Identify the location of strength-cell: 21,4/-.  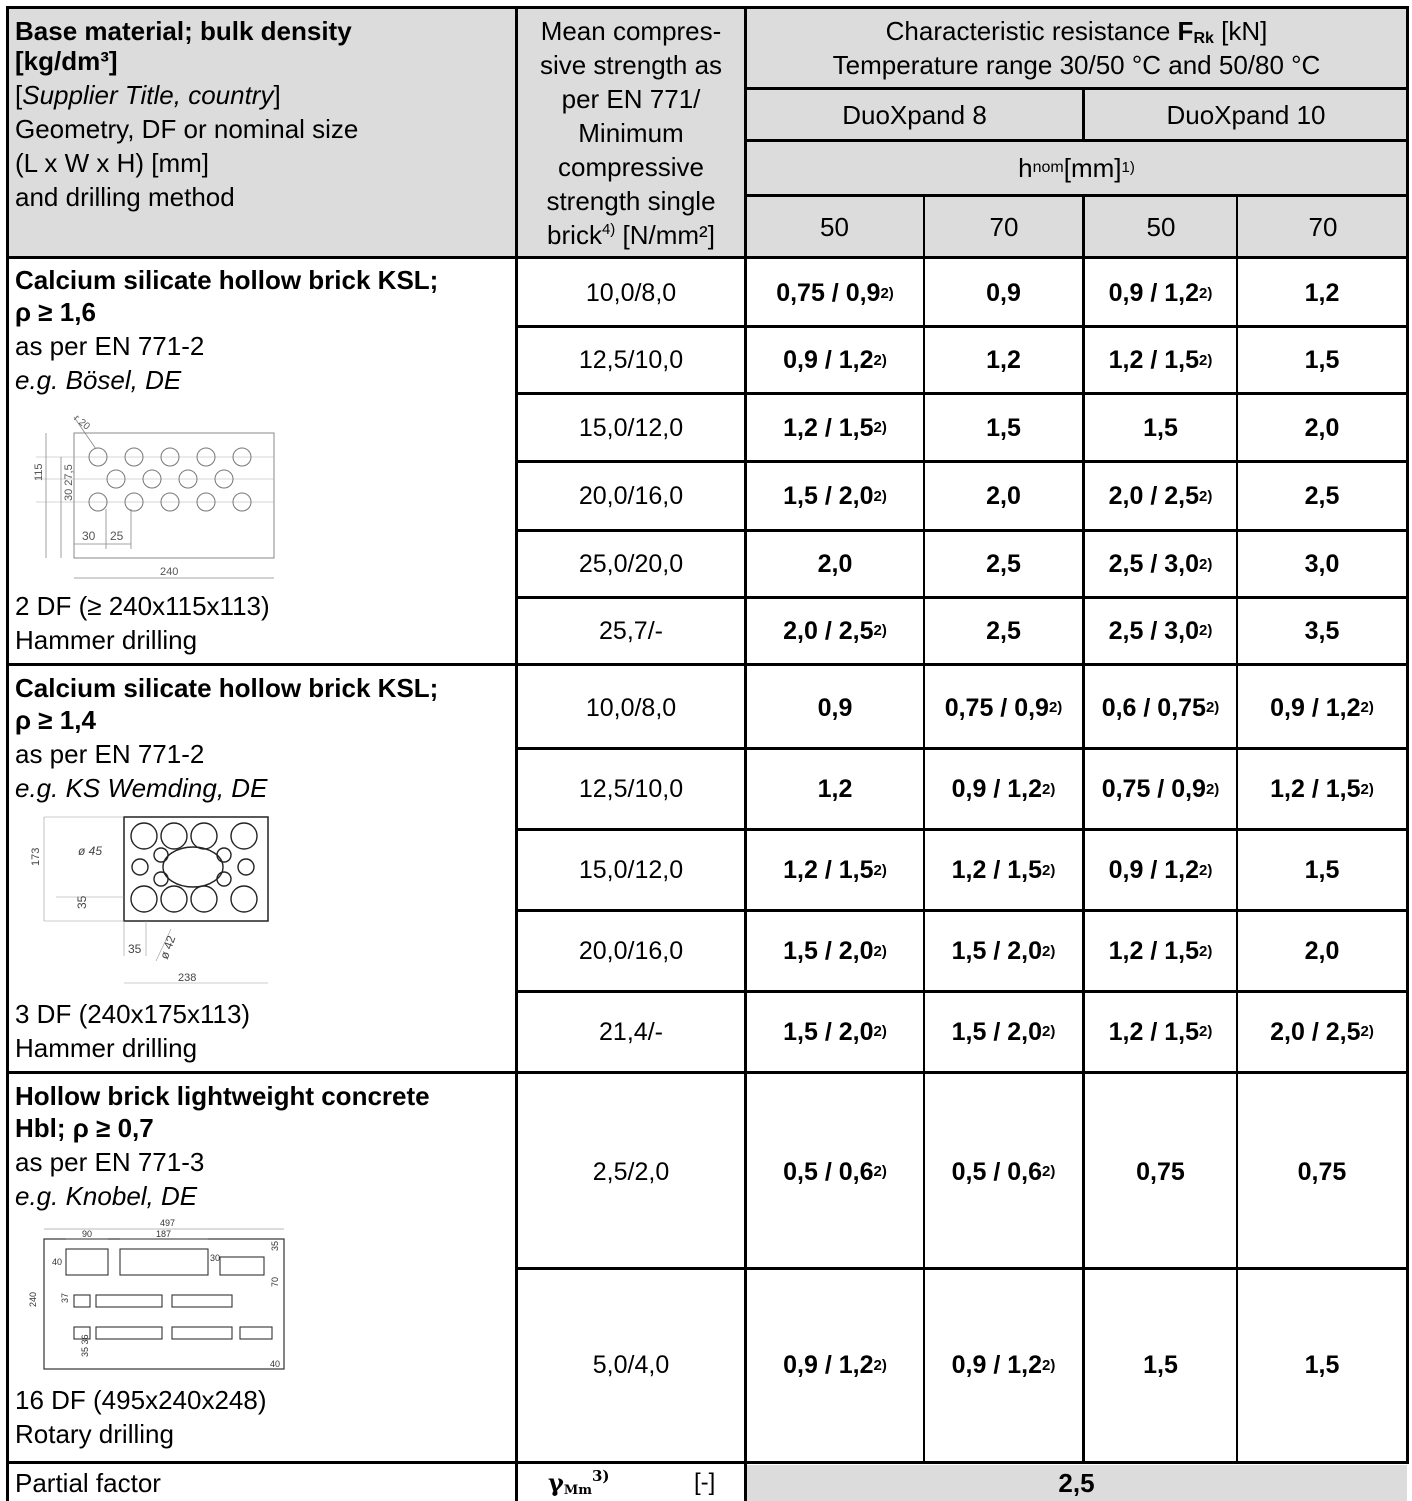
(631, 1031).